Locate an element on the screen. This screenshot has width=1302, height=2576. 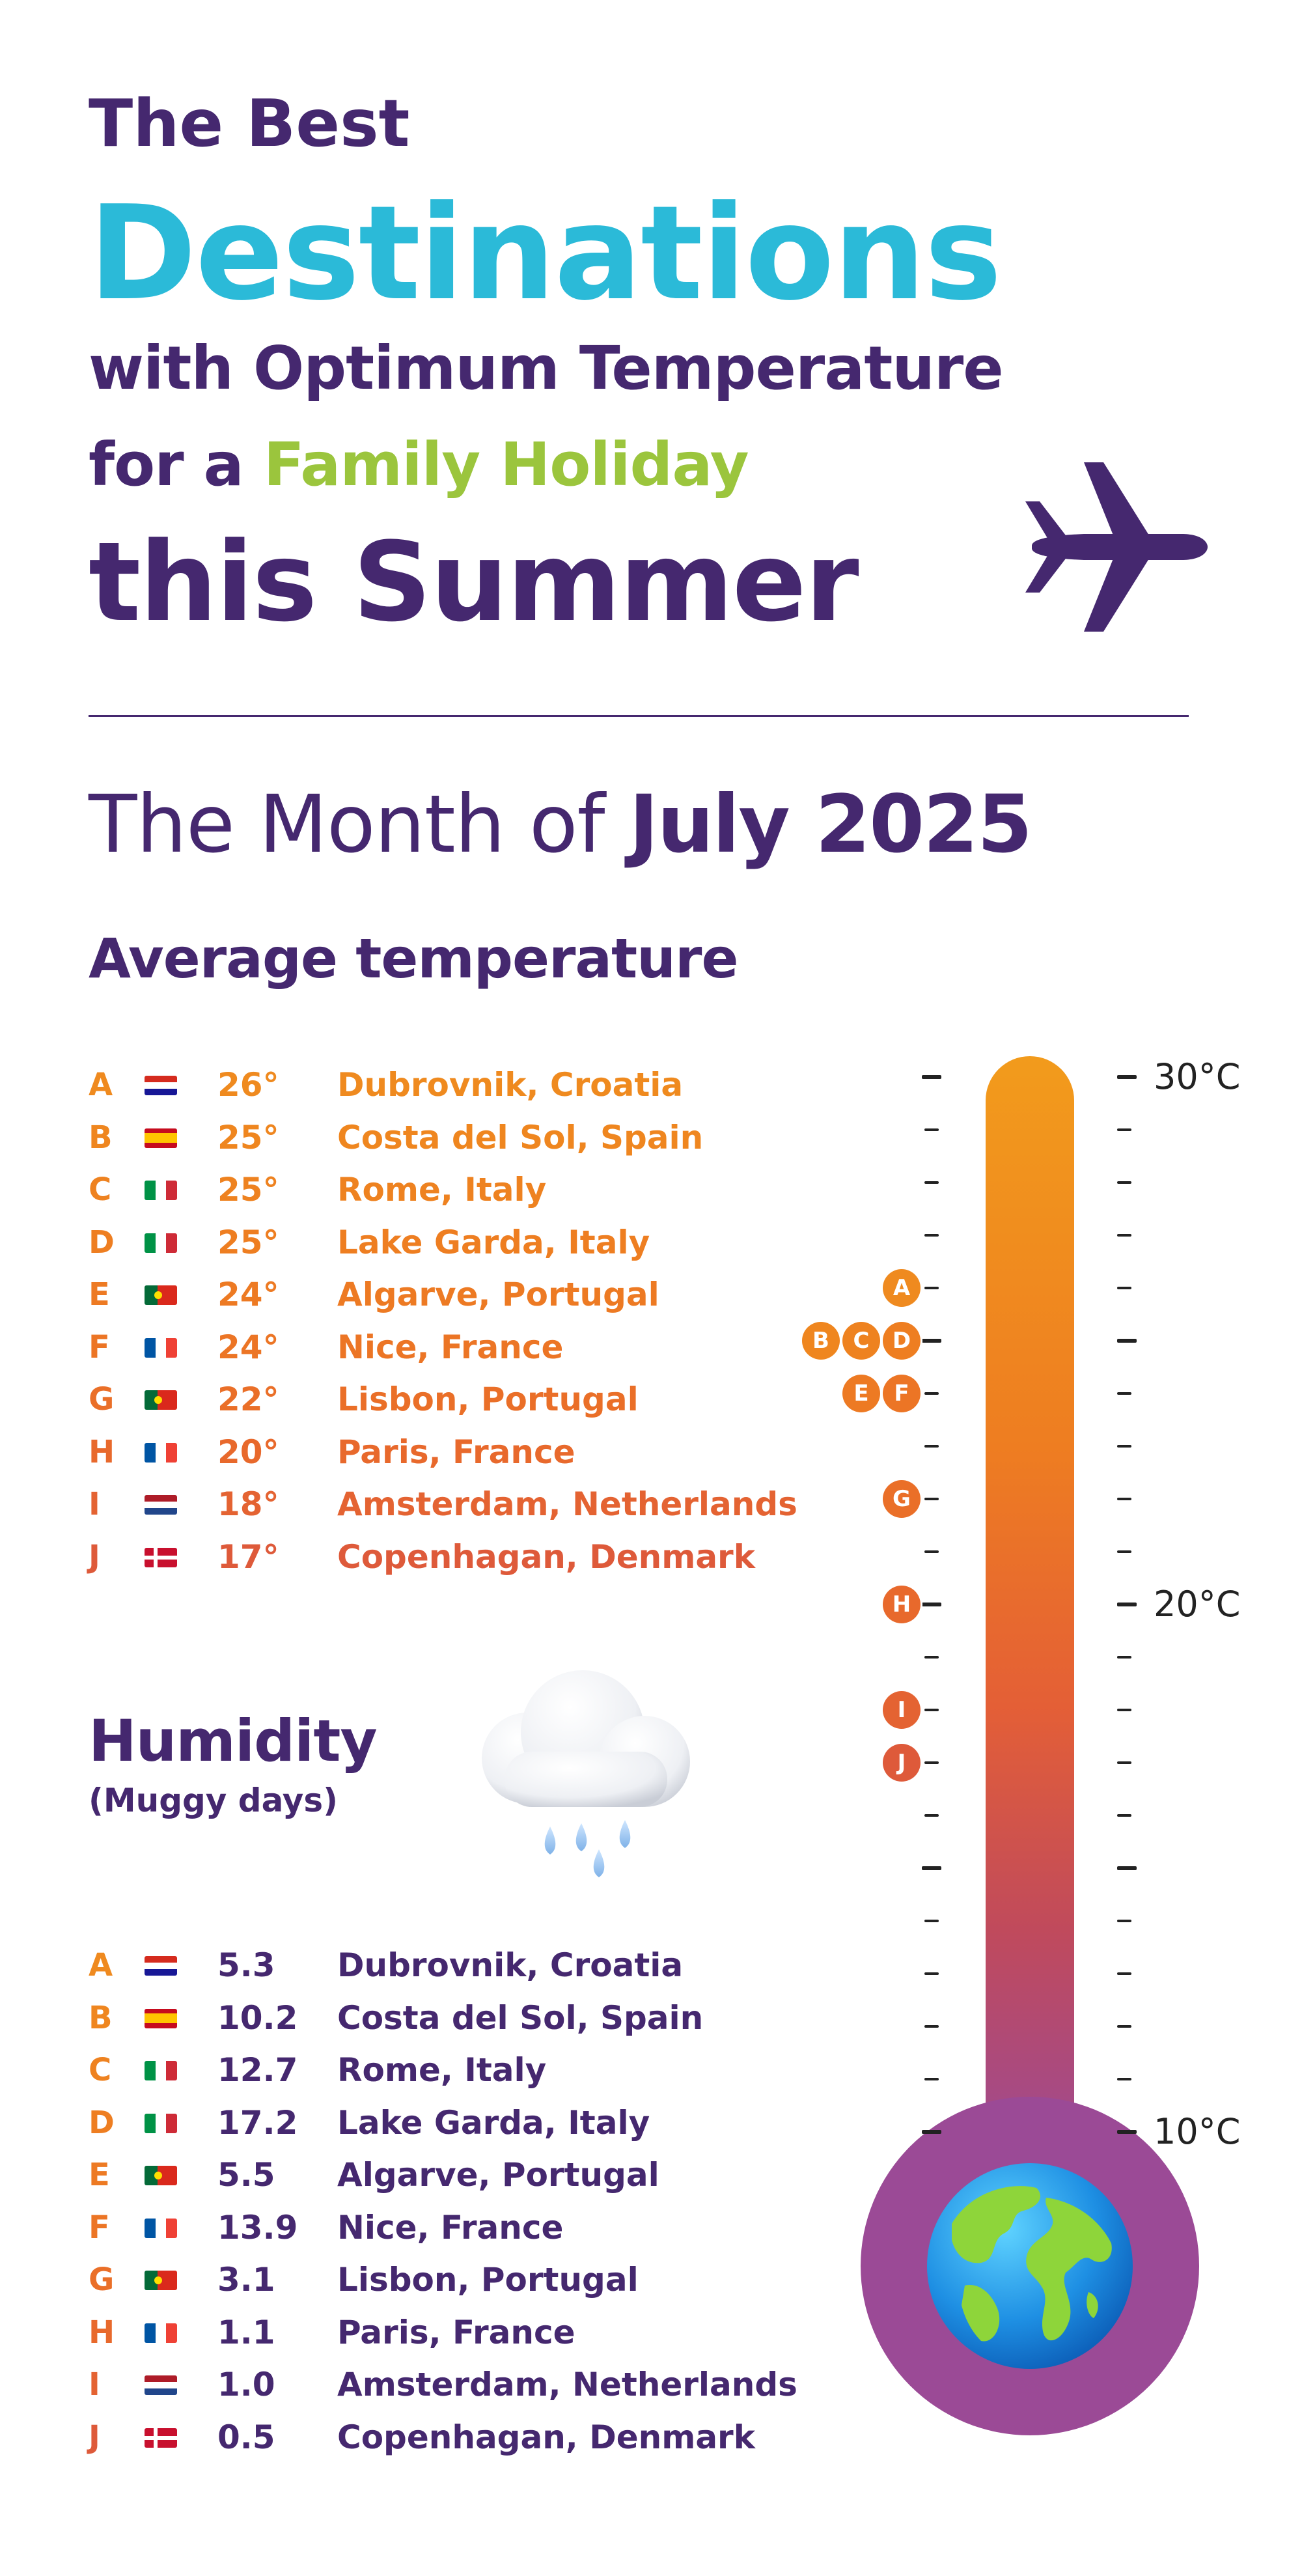
row-letter: E is located at coordinates (99, 1294).